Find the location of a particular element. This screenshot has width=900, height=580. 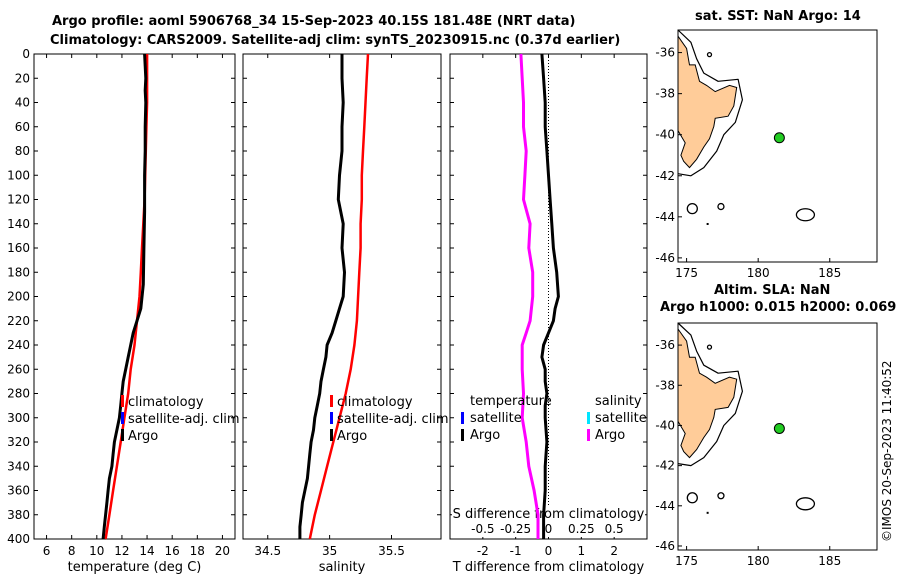

top-axis-label: S difference from climatology is located at coordinates (549, 514).